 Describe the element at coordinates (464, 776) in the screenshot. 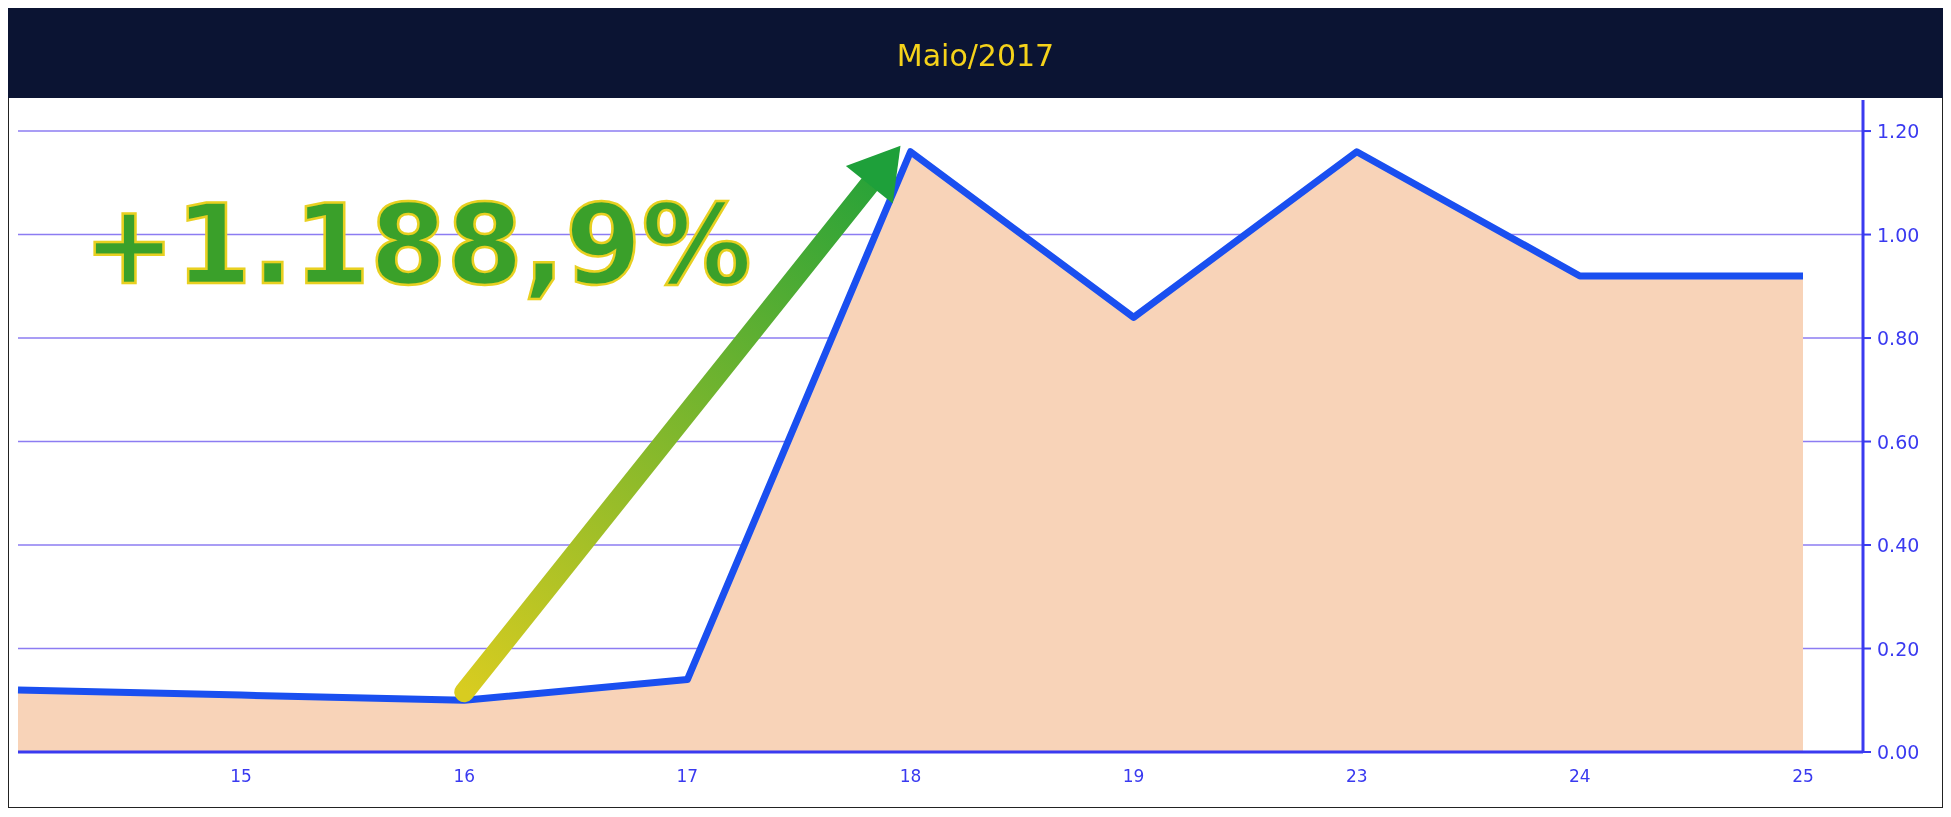

I see `x-tick-label: 16` at that location.